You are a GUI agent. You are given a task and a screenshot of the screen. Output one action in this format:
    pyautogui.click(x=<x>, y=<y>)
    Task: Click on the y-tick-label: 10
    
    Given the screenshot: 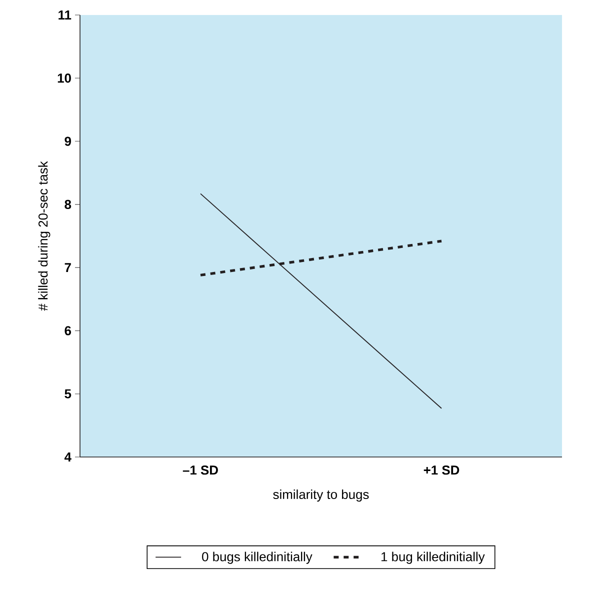 What is the action you would take?
    pyautogui.click(x=64, y=78)
    